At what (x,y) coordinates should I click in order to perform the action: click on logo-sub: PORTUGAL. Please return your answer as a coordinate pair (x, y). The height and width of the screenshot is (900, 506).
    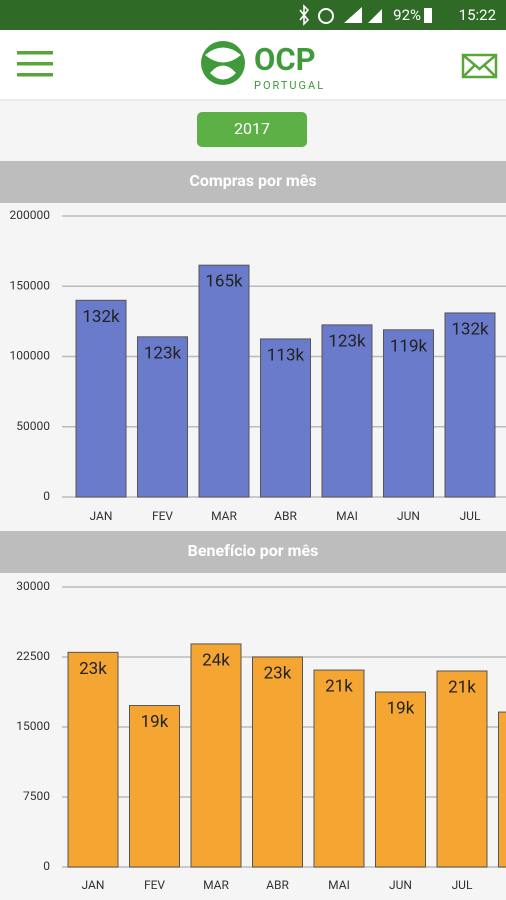
    Looking at the image, I should click on (289, 85).